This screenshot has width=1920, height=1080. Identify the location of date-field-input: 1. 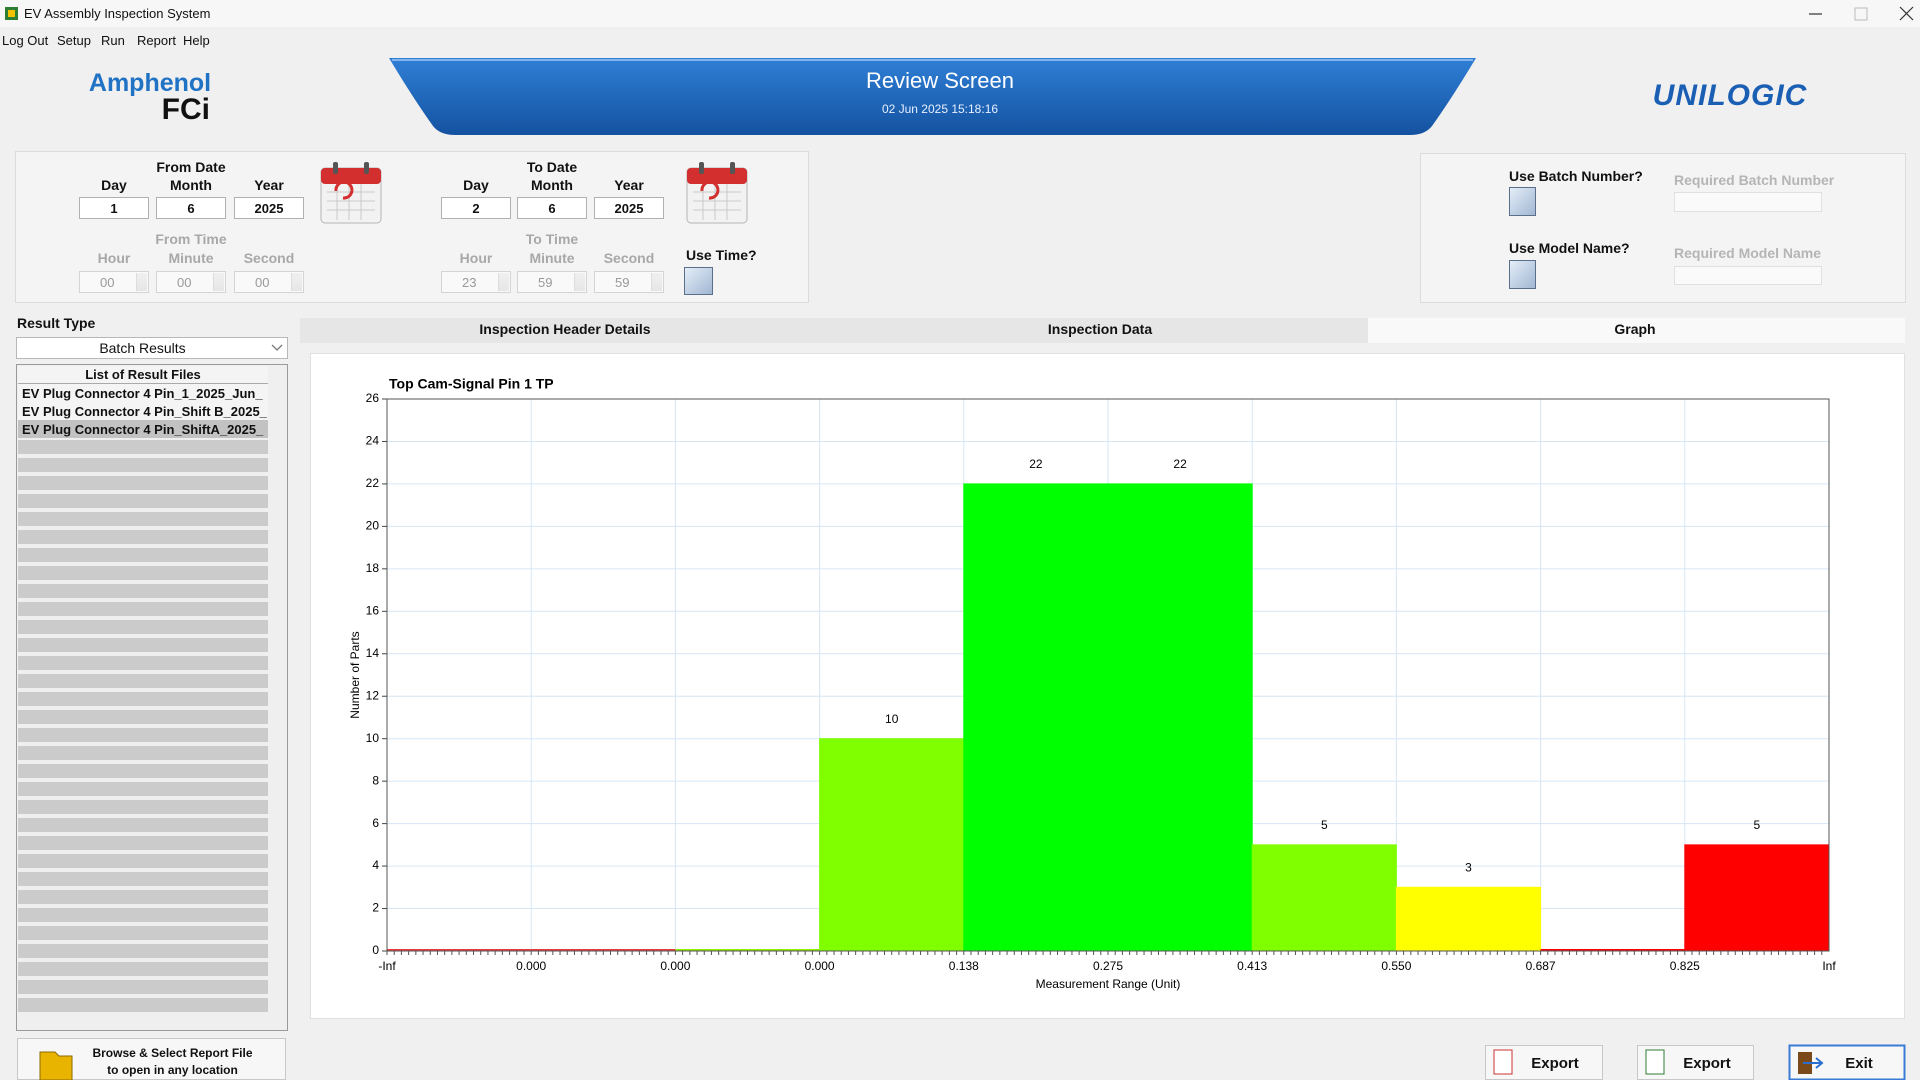
(114, 208).